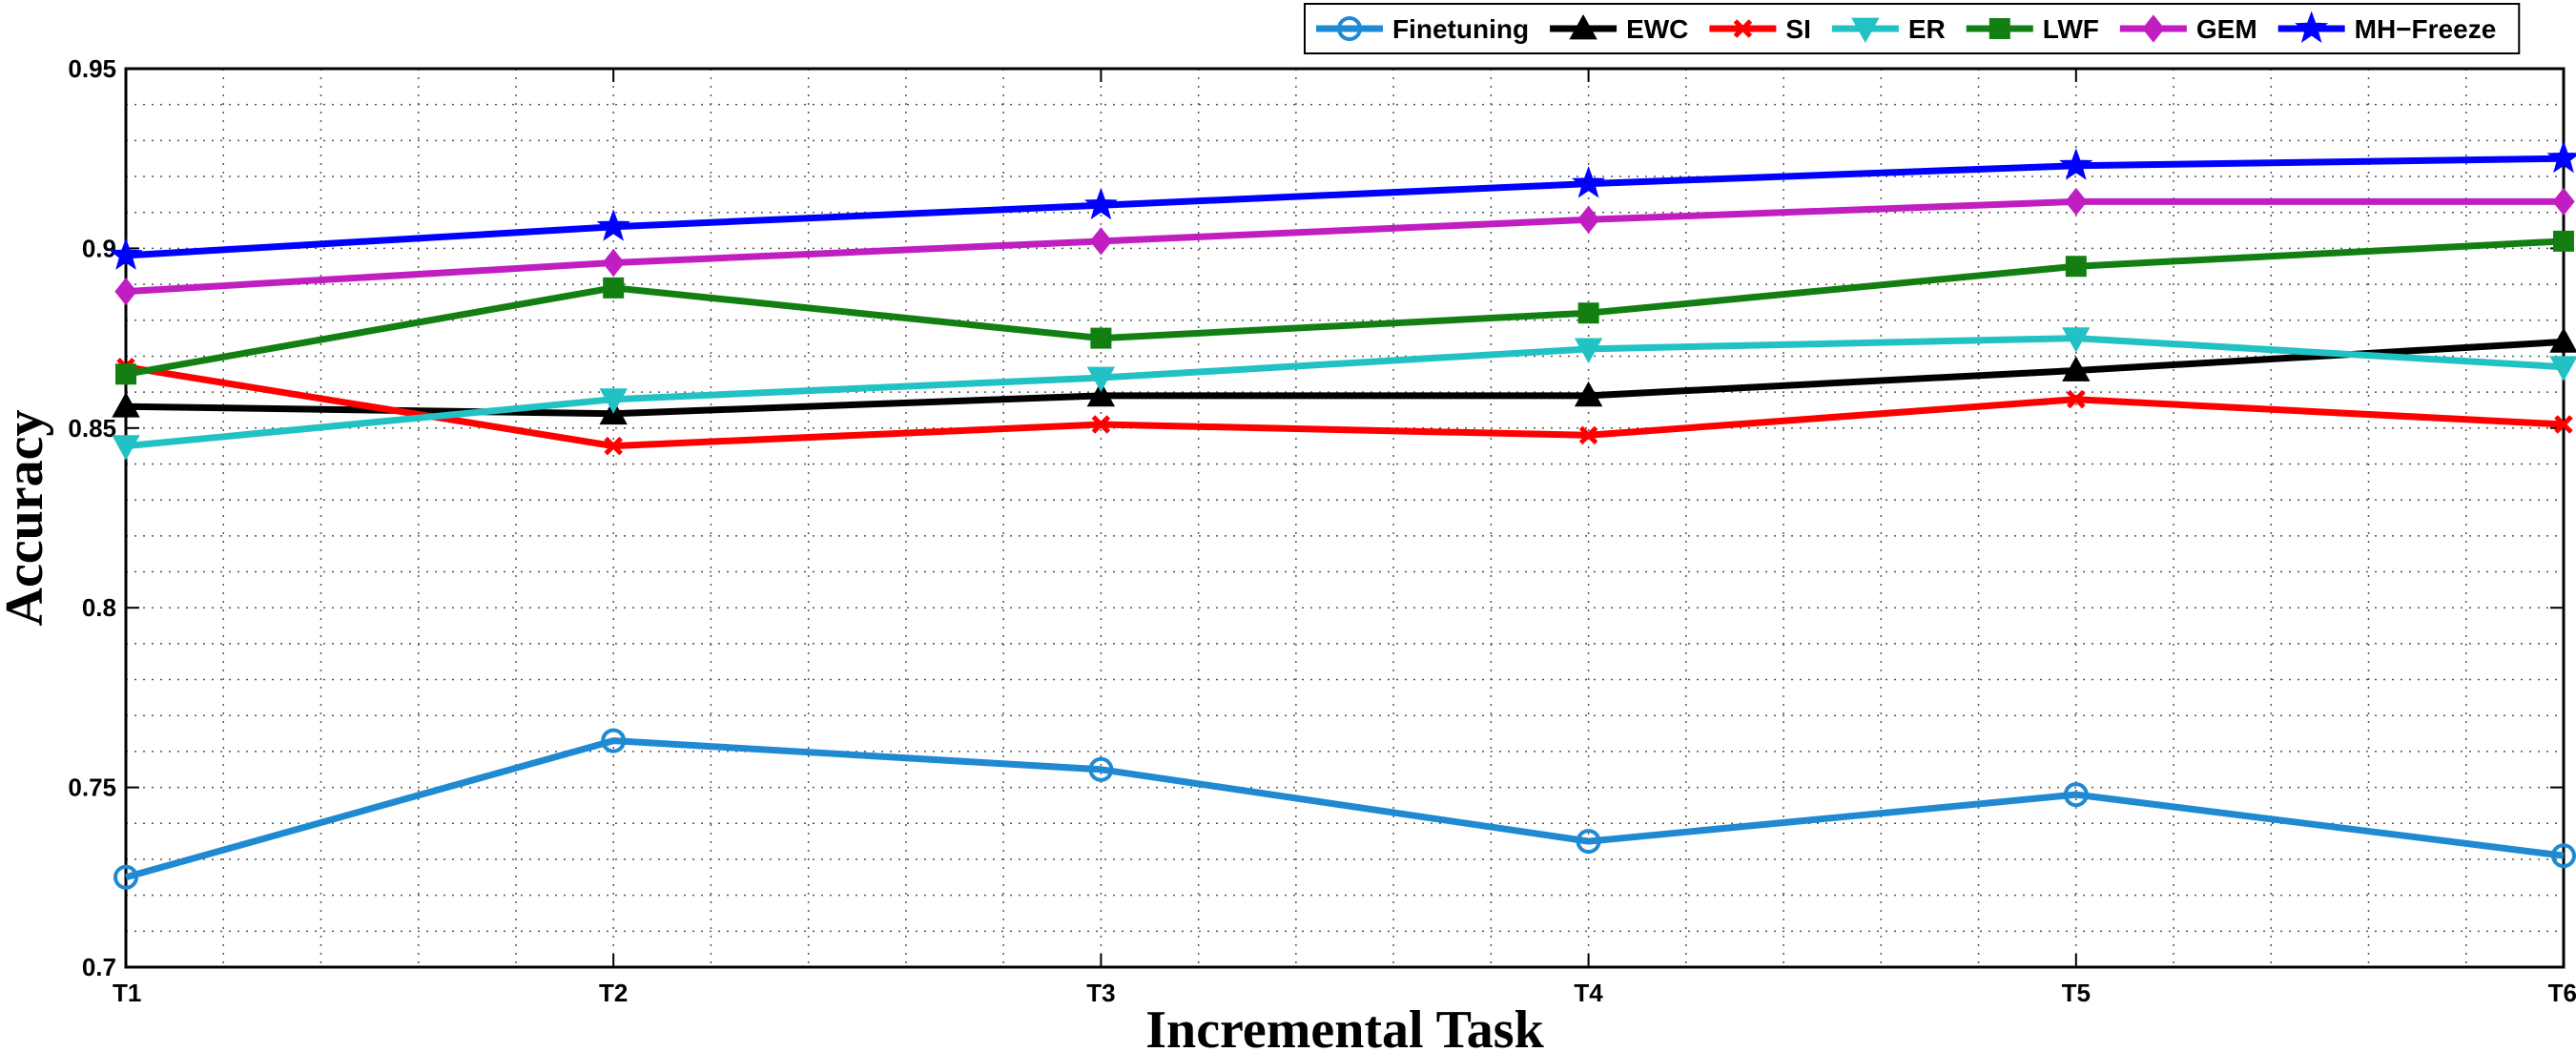  I want to click on series-line-mh-freeze, so click(1345, 207).